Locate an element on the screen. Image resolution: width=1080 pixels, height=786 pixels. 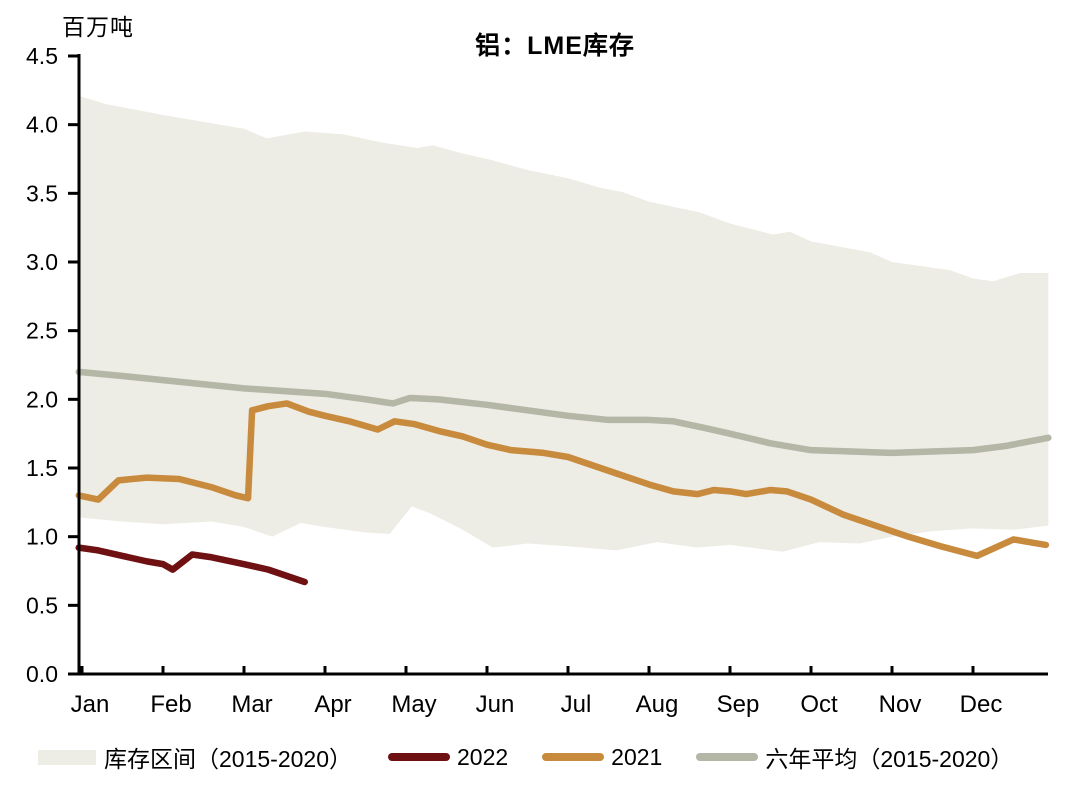
y-tick-label: 1.5 is located at coordinates (42, 468).